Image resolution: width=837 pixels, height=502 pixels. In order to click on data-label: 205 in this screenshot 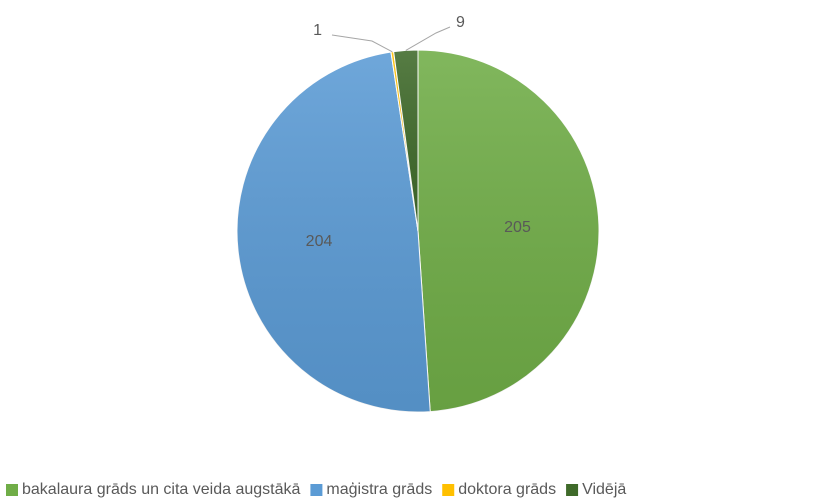, I will do `click(517, 227)`.